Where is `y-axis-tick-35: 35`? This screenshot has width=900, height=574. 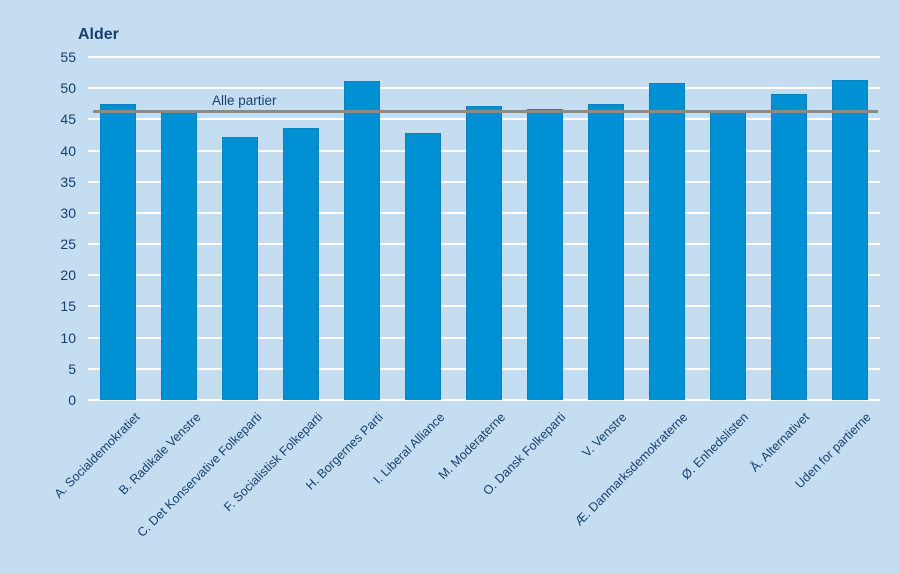 y-axis-tick-35: 35 is located at coordinates (68, 181).